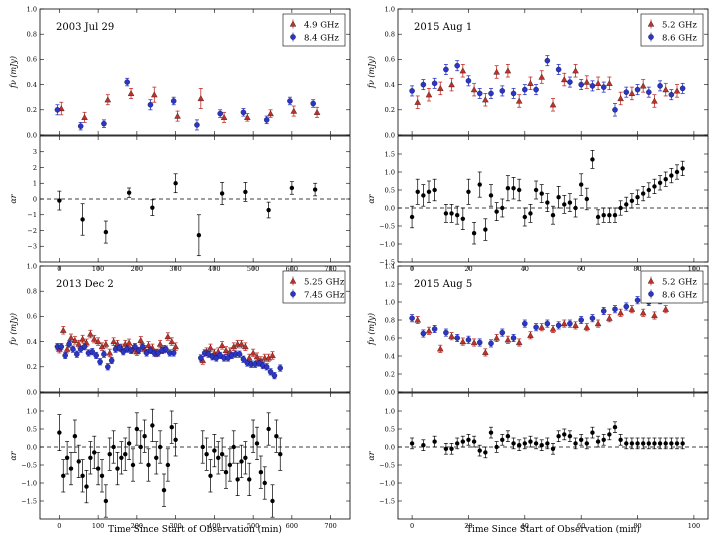  What do you see at coordinates (330, 526) in the screenshot?
I see `x-tick-label: 700` at bounding box center [330, 526].